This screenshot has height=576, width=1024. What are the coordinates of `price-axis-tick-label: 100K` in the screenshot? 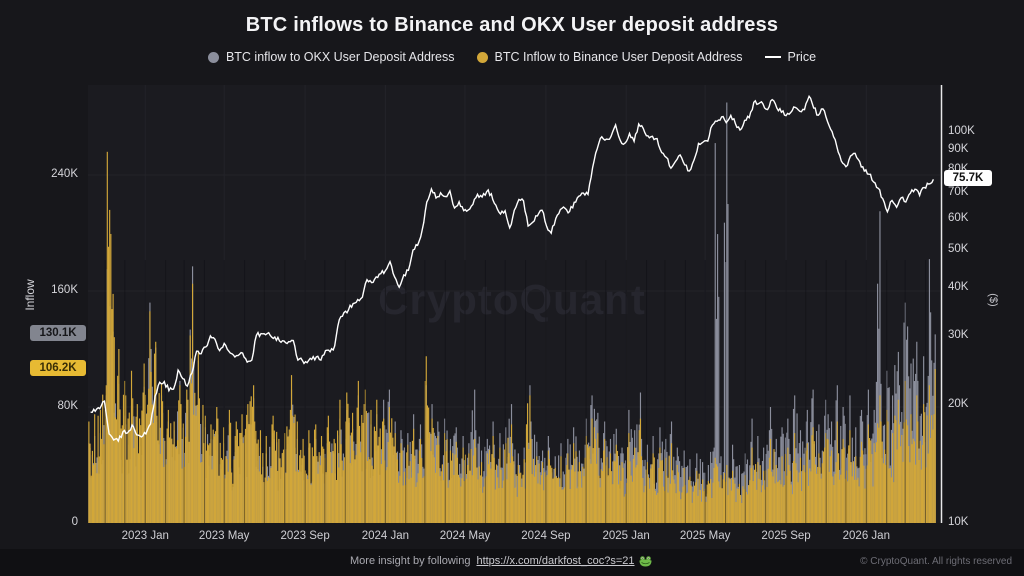 It's located at (961, 131).